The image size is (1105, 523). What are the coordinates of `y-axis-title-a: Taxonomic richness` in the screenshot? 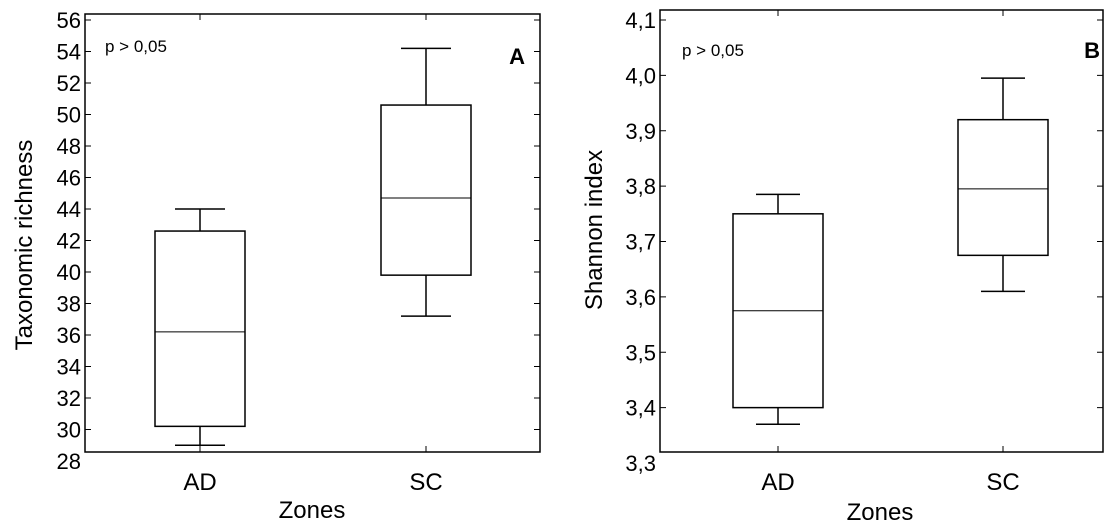 It's located at (24, 245).